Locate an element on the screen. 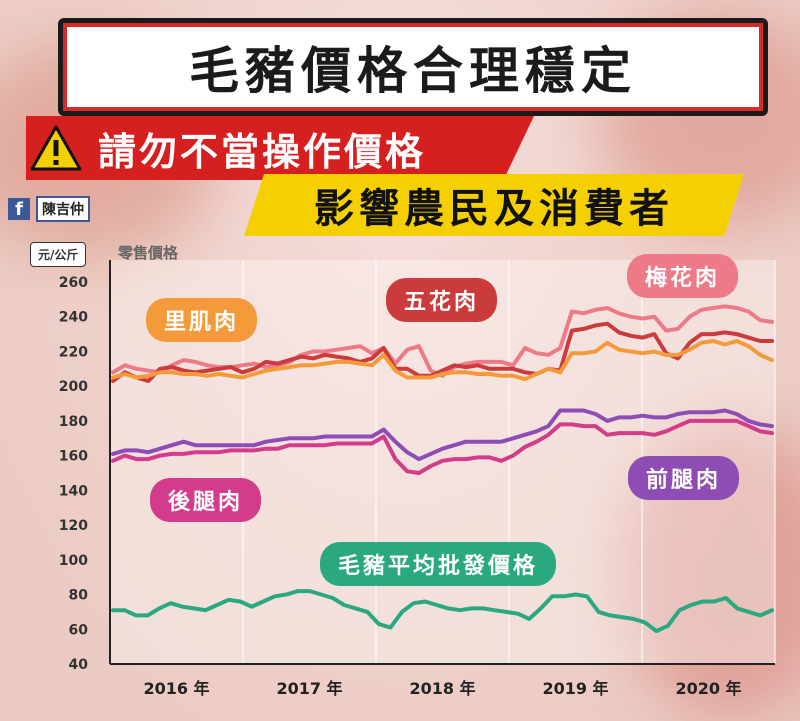 This screenshot has height=721, width=800. y-tick-label: 120 is located at coordinates (73, 526).